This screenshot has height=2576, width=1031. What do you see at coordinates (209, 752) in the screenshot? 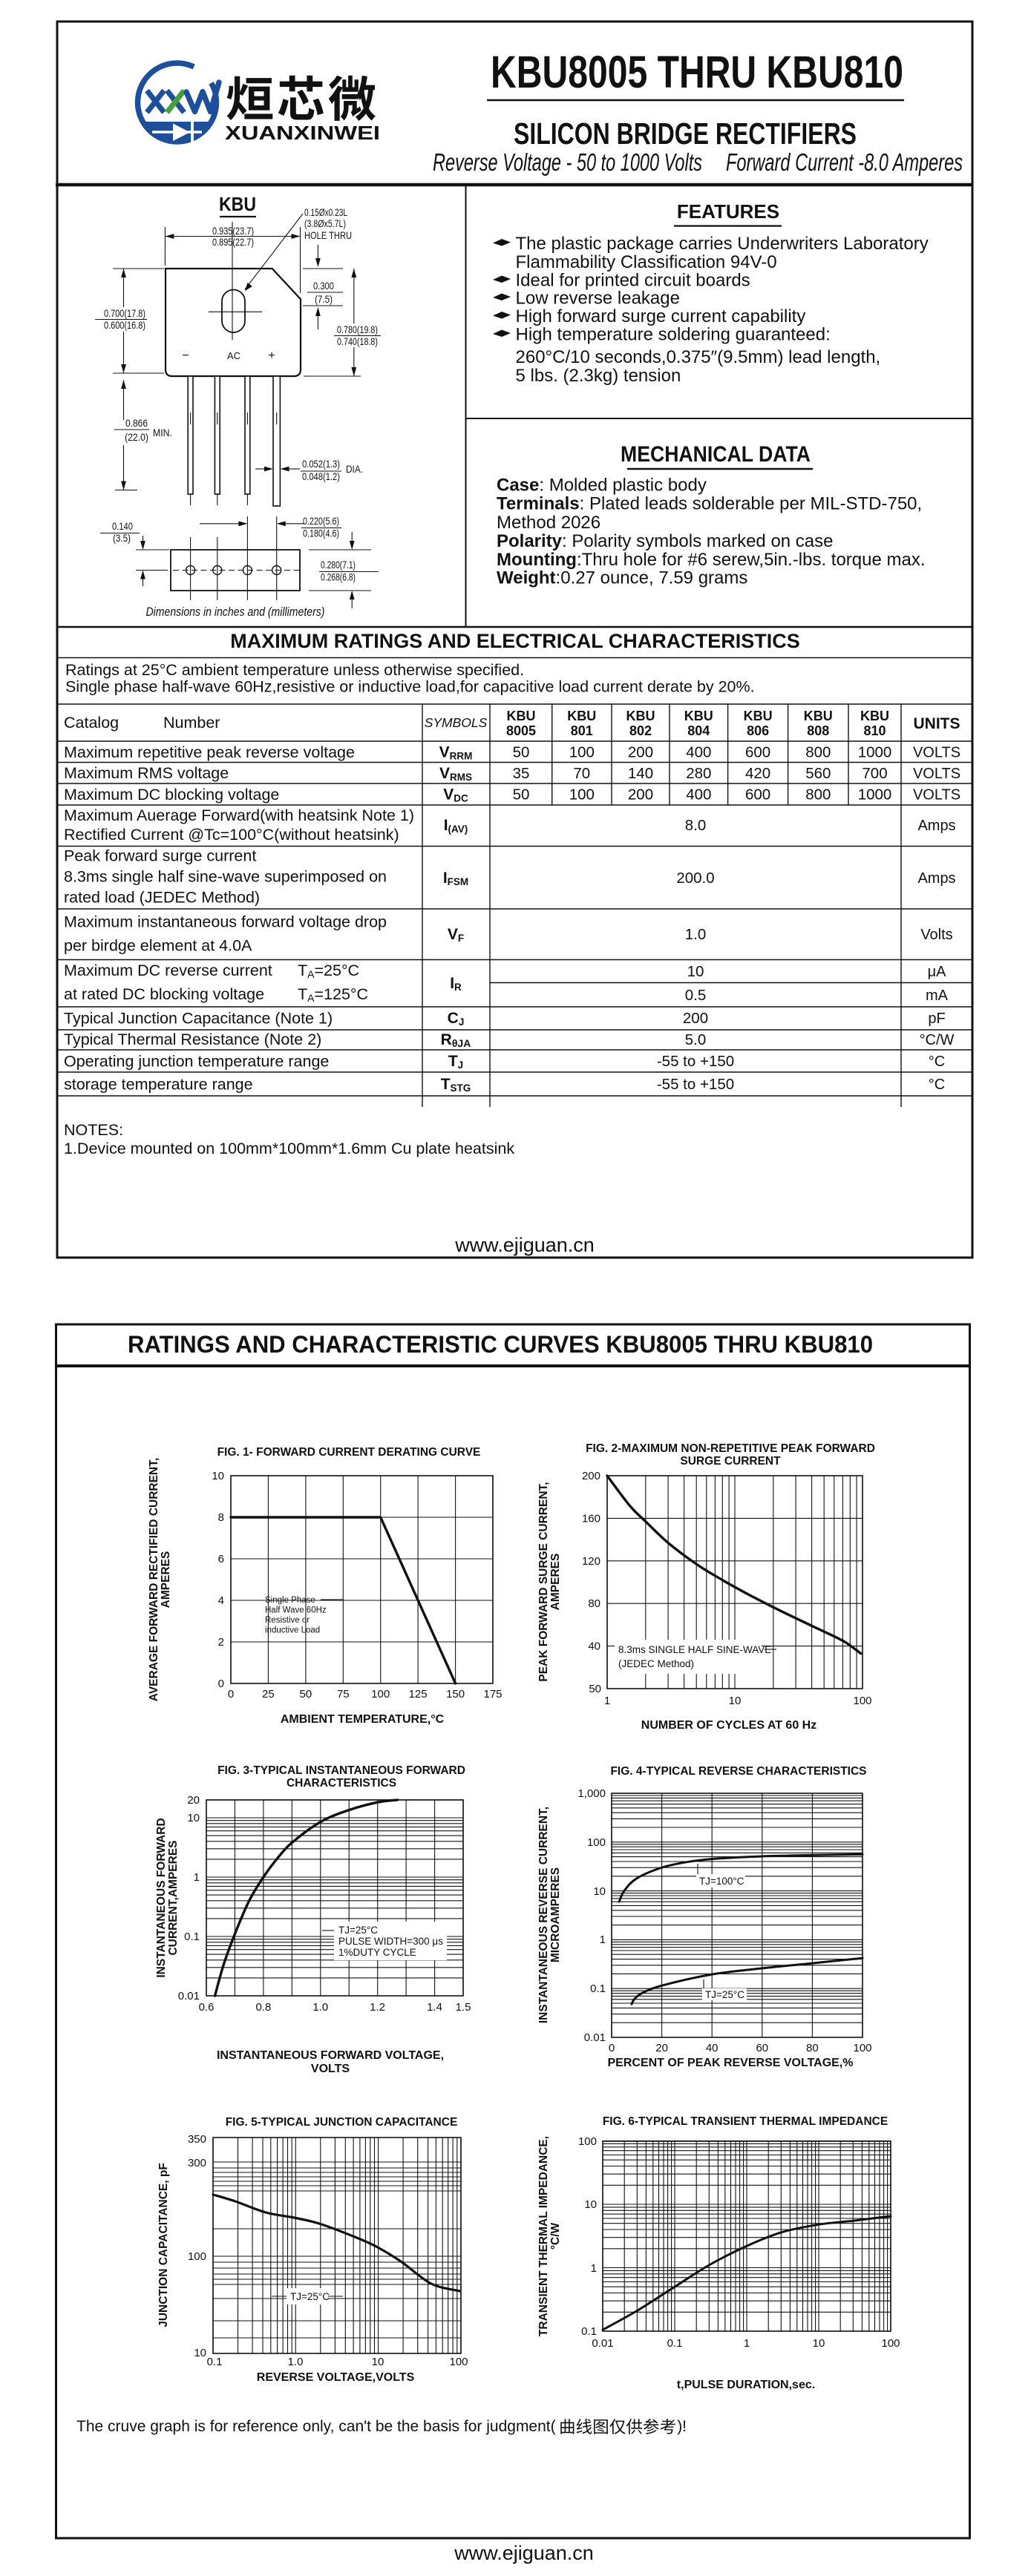
I see `svg-text:Maximum repetitive peak revers: Maximum repetitive peak reverse voltage` at bounding box center [209, 752].